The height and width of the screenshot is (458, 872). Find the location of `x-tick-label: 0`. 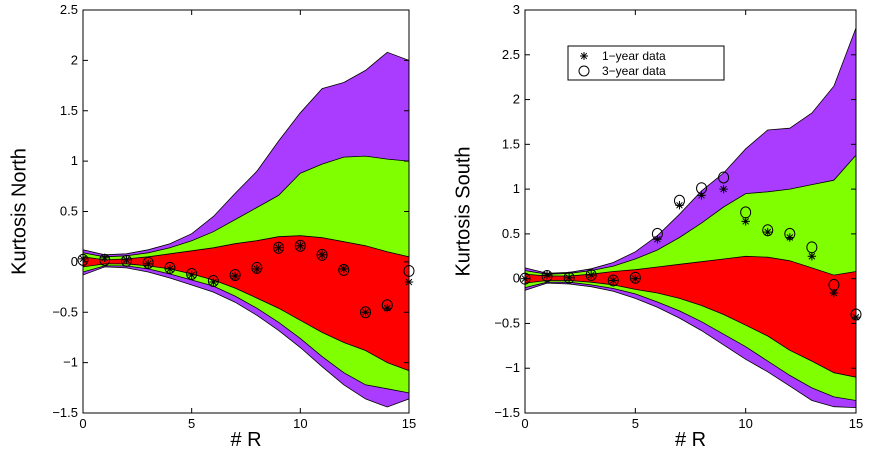

x-tick-label: 0 is located at coordinates (524, 423).